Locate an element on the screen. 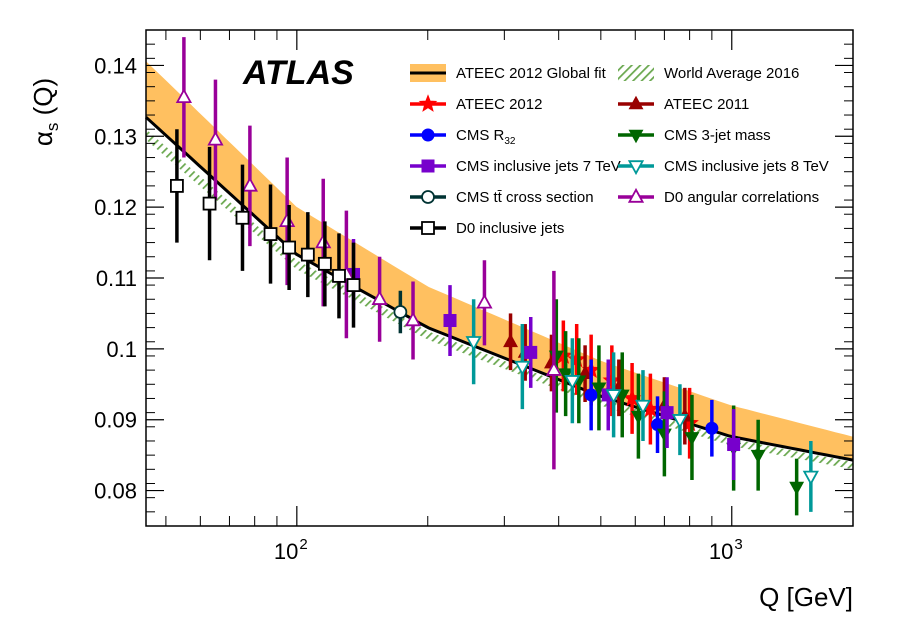  x-tick-label: 10³ is located at coordinates (726, 550).